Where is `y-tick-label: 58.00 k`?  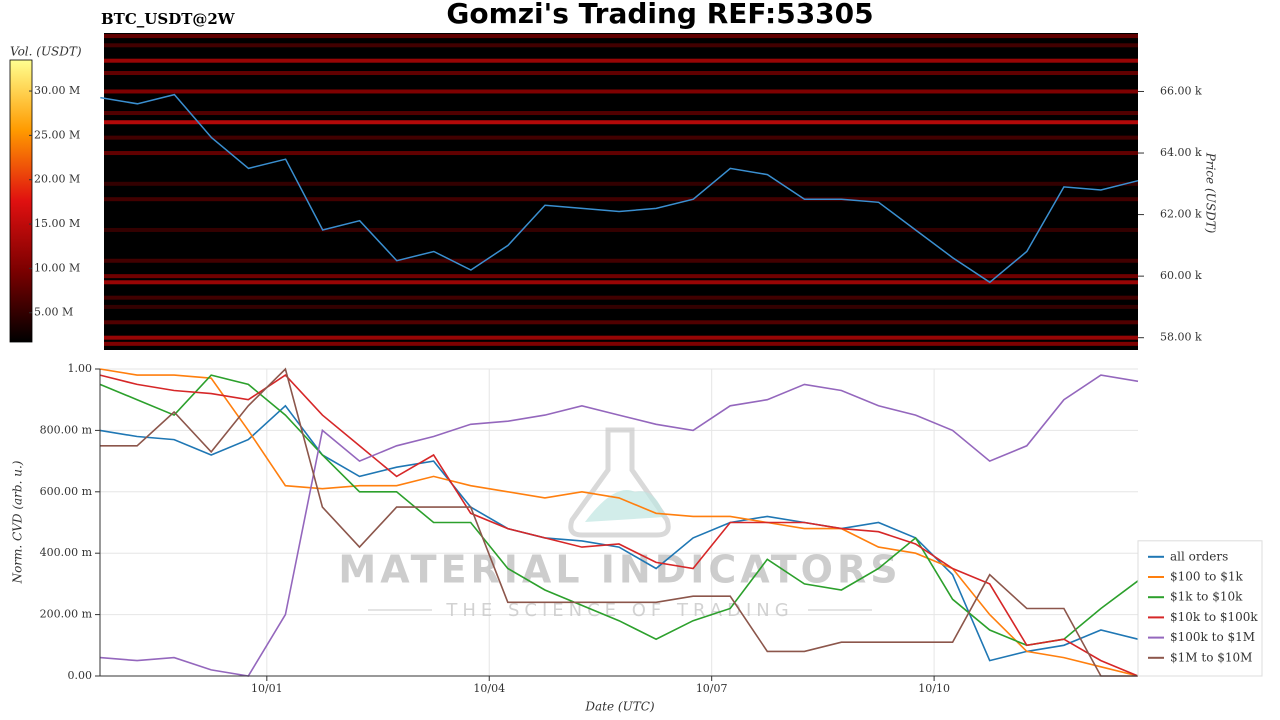
y-tick-label: 58.00 k is located at coordinates (1181, 337).